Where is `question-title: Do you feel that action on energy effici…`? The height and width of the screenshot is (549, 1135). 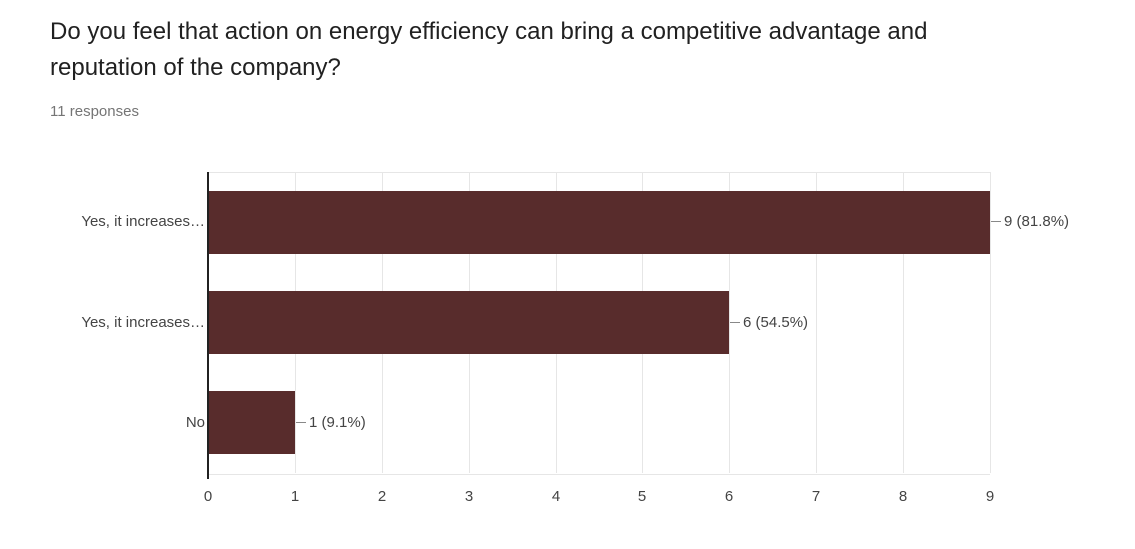 question-title: Do you feel that action on energy effici… is located at coordinates (489, 49).